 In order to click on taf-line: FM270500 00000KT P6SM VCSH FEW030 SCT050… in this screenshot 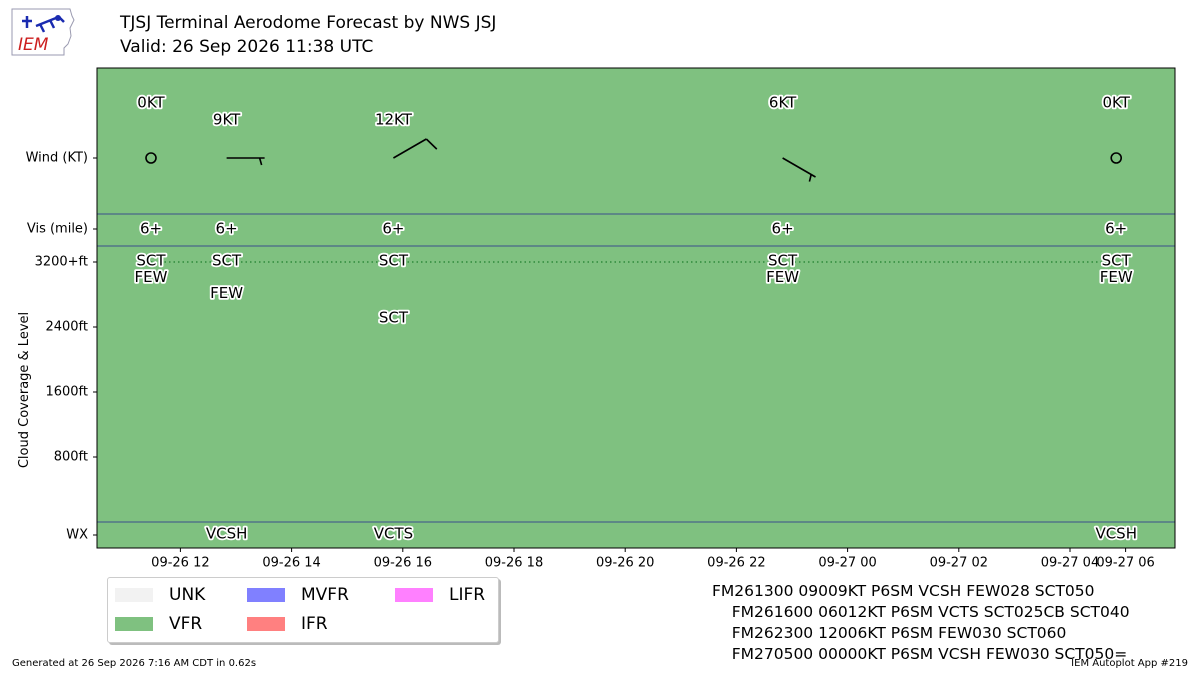, I will do `click(920, 654)`.